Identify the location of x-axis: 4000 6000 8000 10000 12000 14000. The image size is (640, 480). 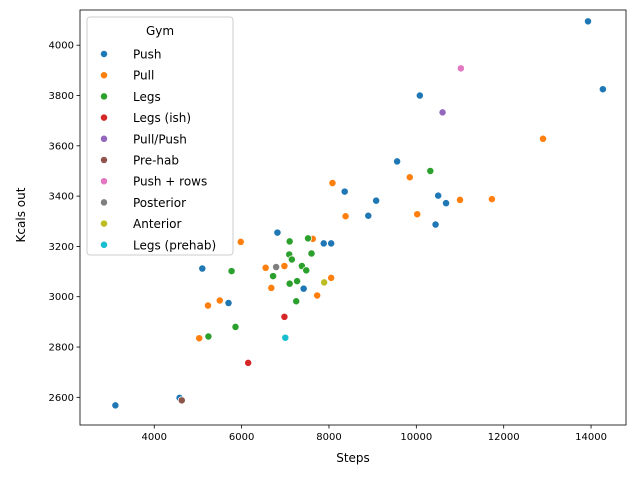
(374, 434).